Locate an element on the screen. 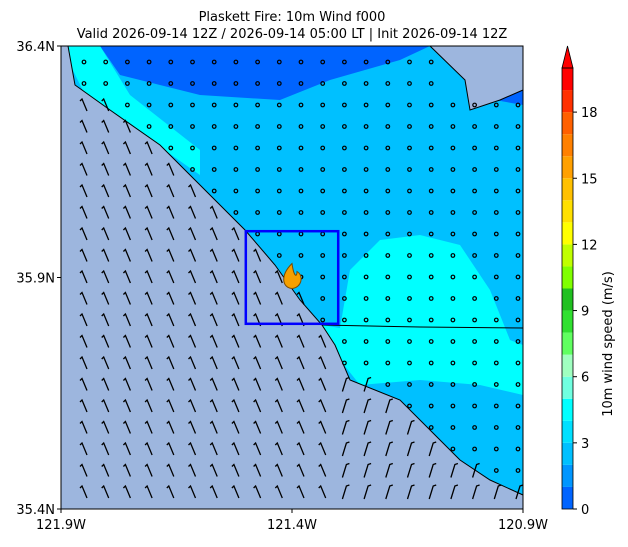  colorbar-tick-label: 18 is located at coordinates (589, 113).